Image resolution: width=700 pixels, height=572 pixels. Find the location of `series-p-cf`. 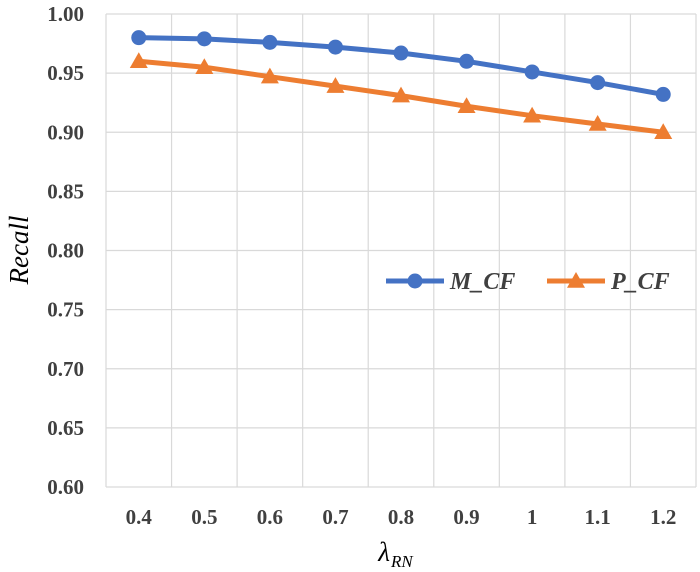

series-p-cf is located at coordinates (401, 95).